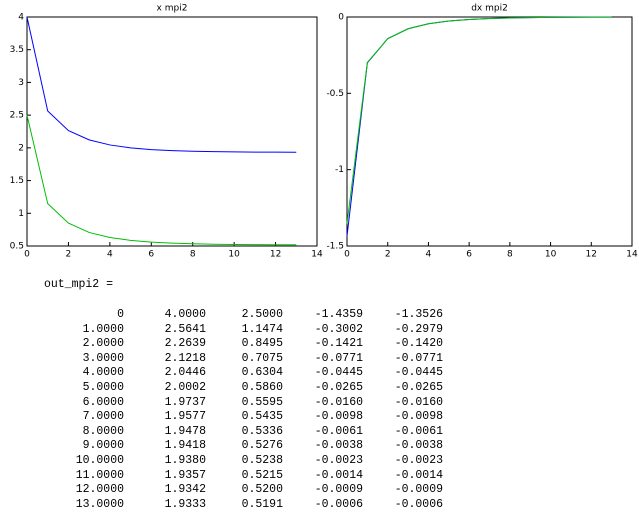  I want to click on table-cell: -0.1421, so click(338, 344).